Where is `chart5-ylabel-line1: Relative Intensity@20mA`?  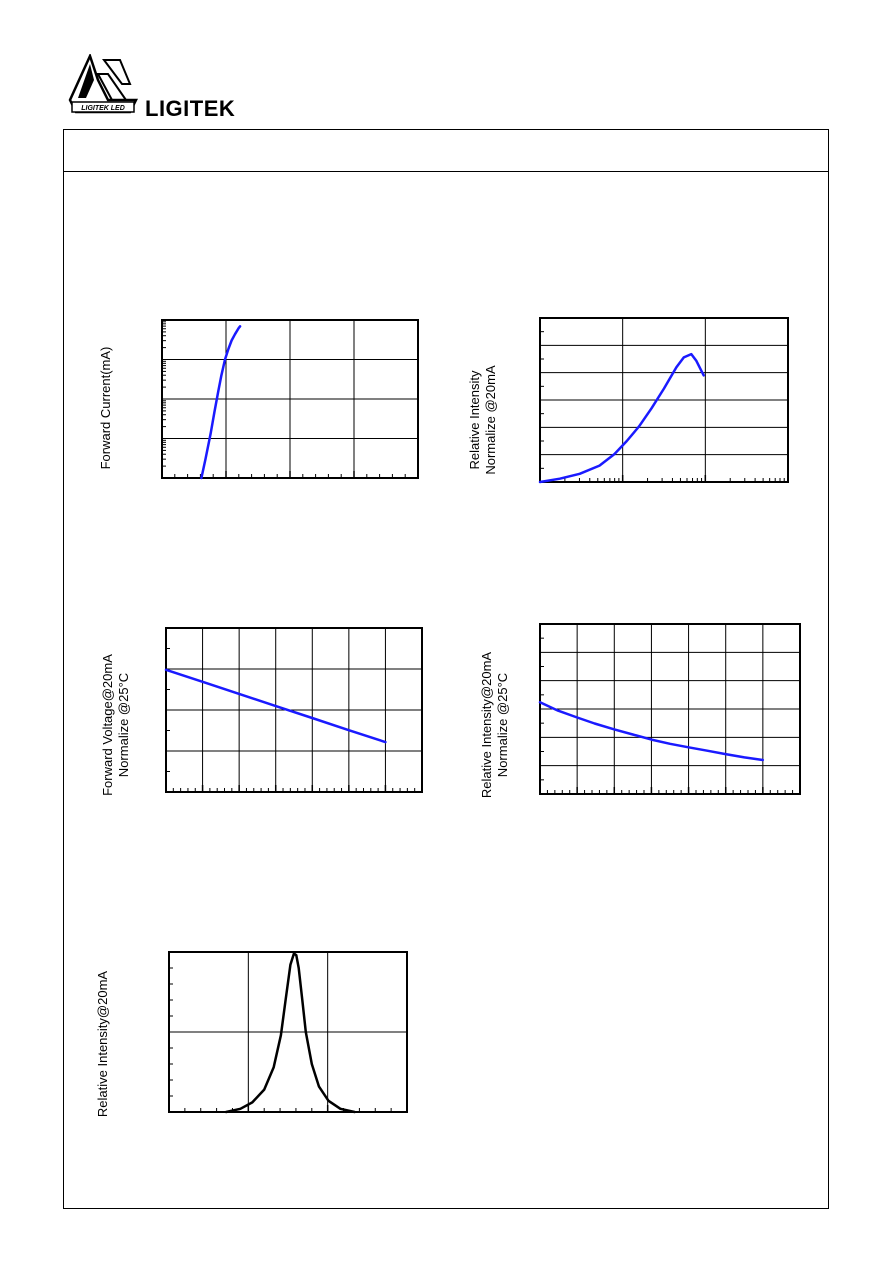
chart5-ylabel-line1: Relative Intensity@20mA is located at coordinates (102, 1044).